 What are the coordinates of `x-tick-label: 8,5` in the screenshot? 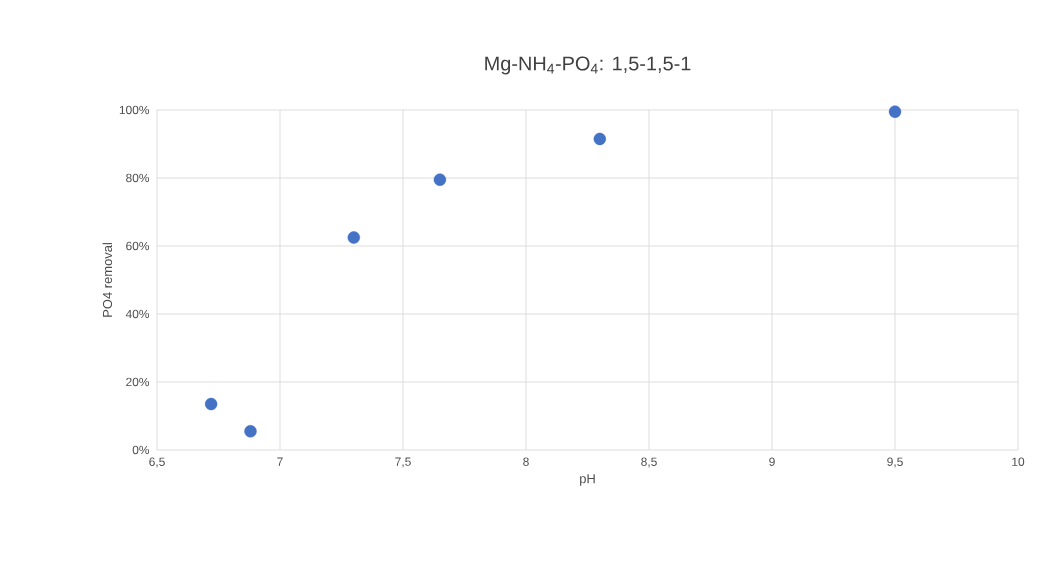 It's located at (649, 462).